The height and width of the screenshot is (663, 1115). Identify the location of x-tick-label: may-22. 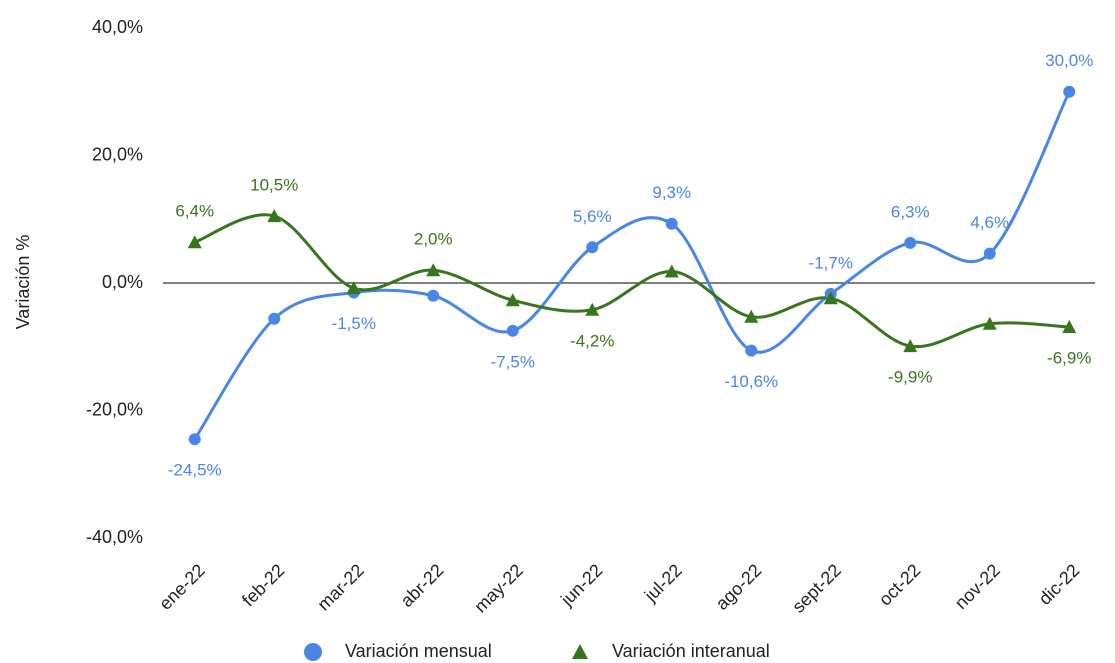
(498, 588).